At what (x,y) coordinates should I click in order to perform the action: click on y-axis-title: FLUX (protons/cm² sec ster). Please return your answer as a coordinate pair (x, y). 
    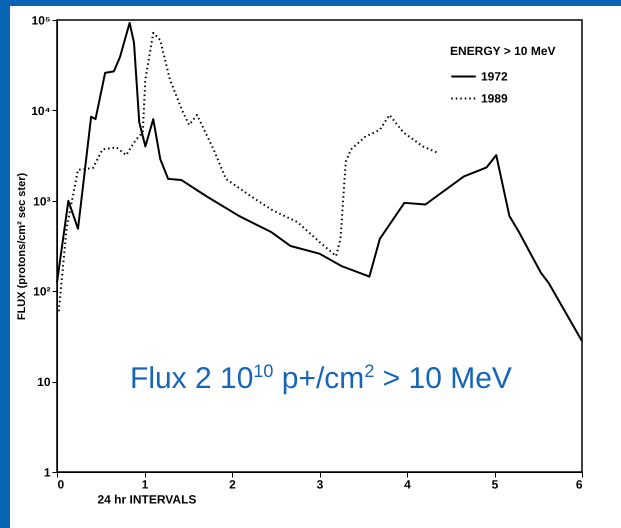
    Looking at the image, I should click on (22, 246).